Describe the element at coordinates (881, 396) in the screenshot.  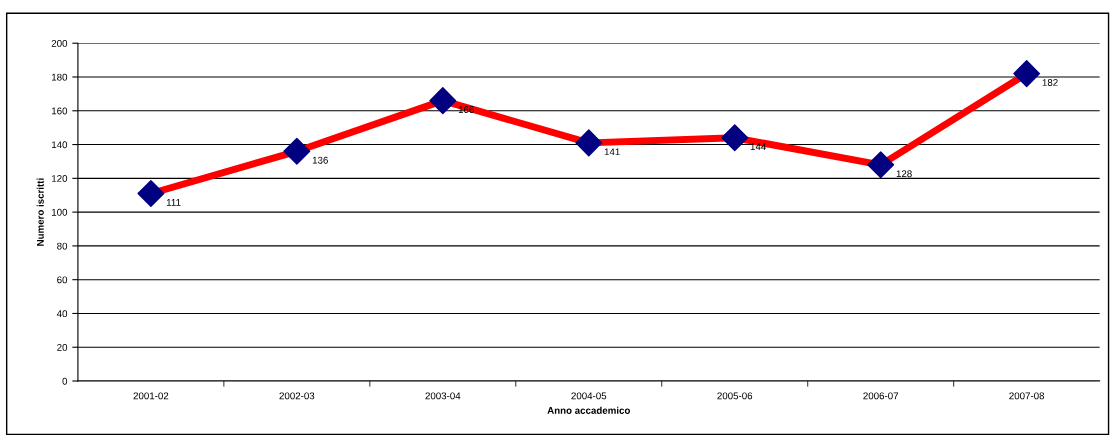
I see `x-tick-label: 2006-07` at that location.